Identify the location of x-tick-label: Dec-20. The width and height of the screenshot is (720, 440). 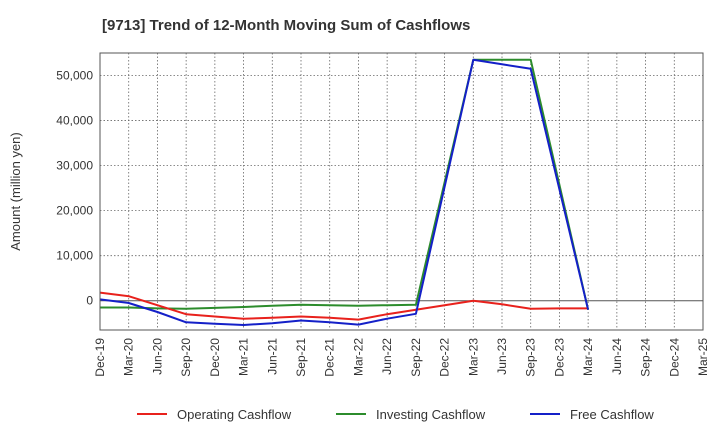
(215, 357).